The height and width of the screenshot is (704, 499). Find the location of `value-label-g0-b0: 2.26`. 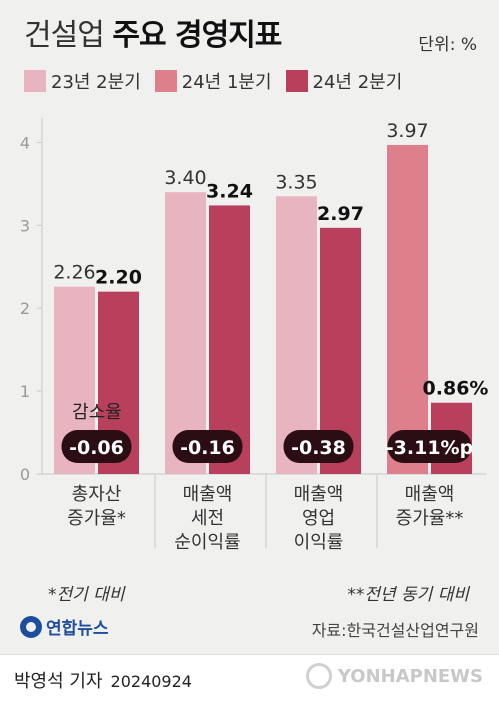

value-label-g0-b0: 2.26 is located at coordinates (74, 273).